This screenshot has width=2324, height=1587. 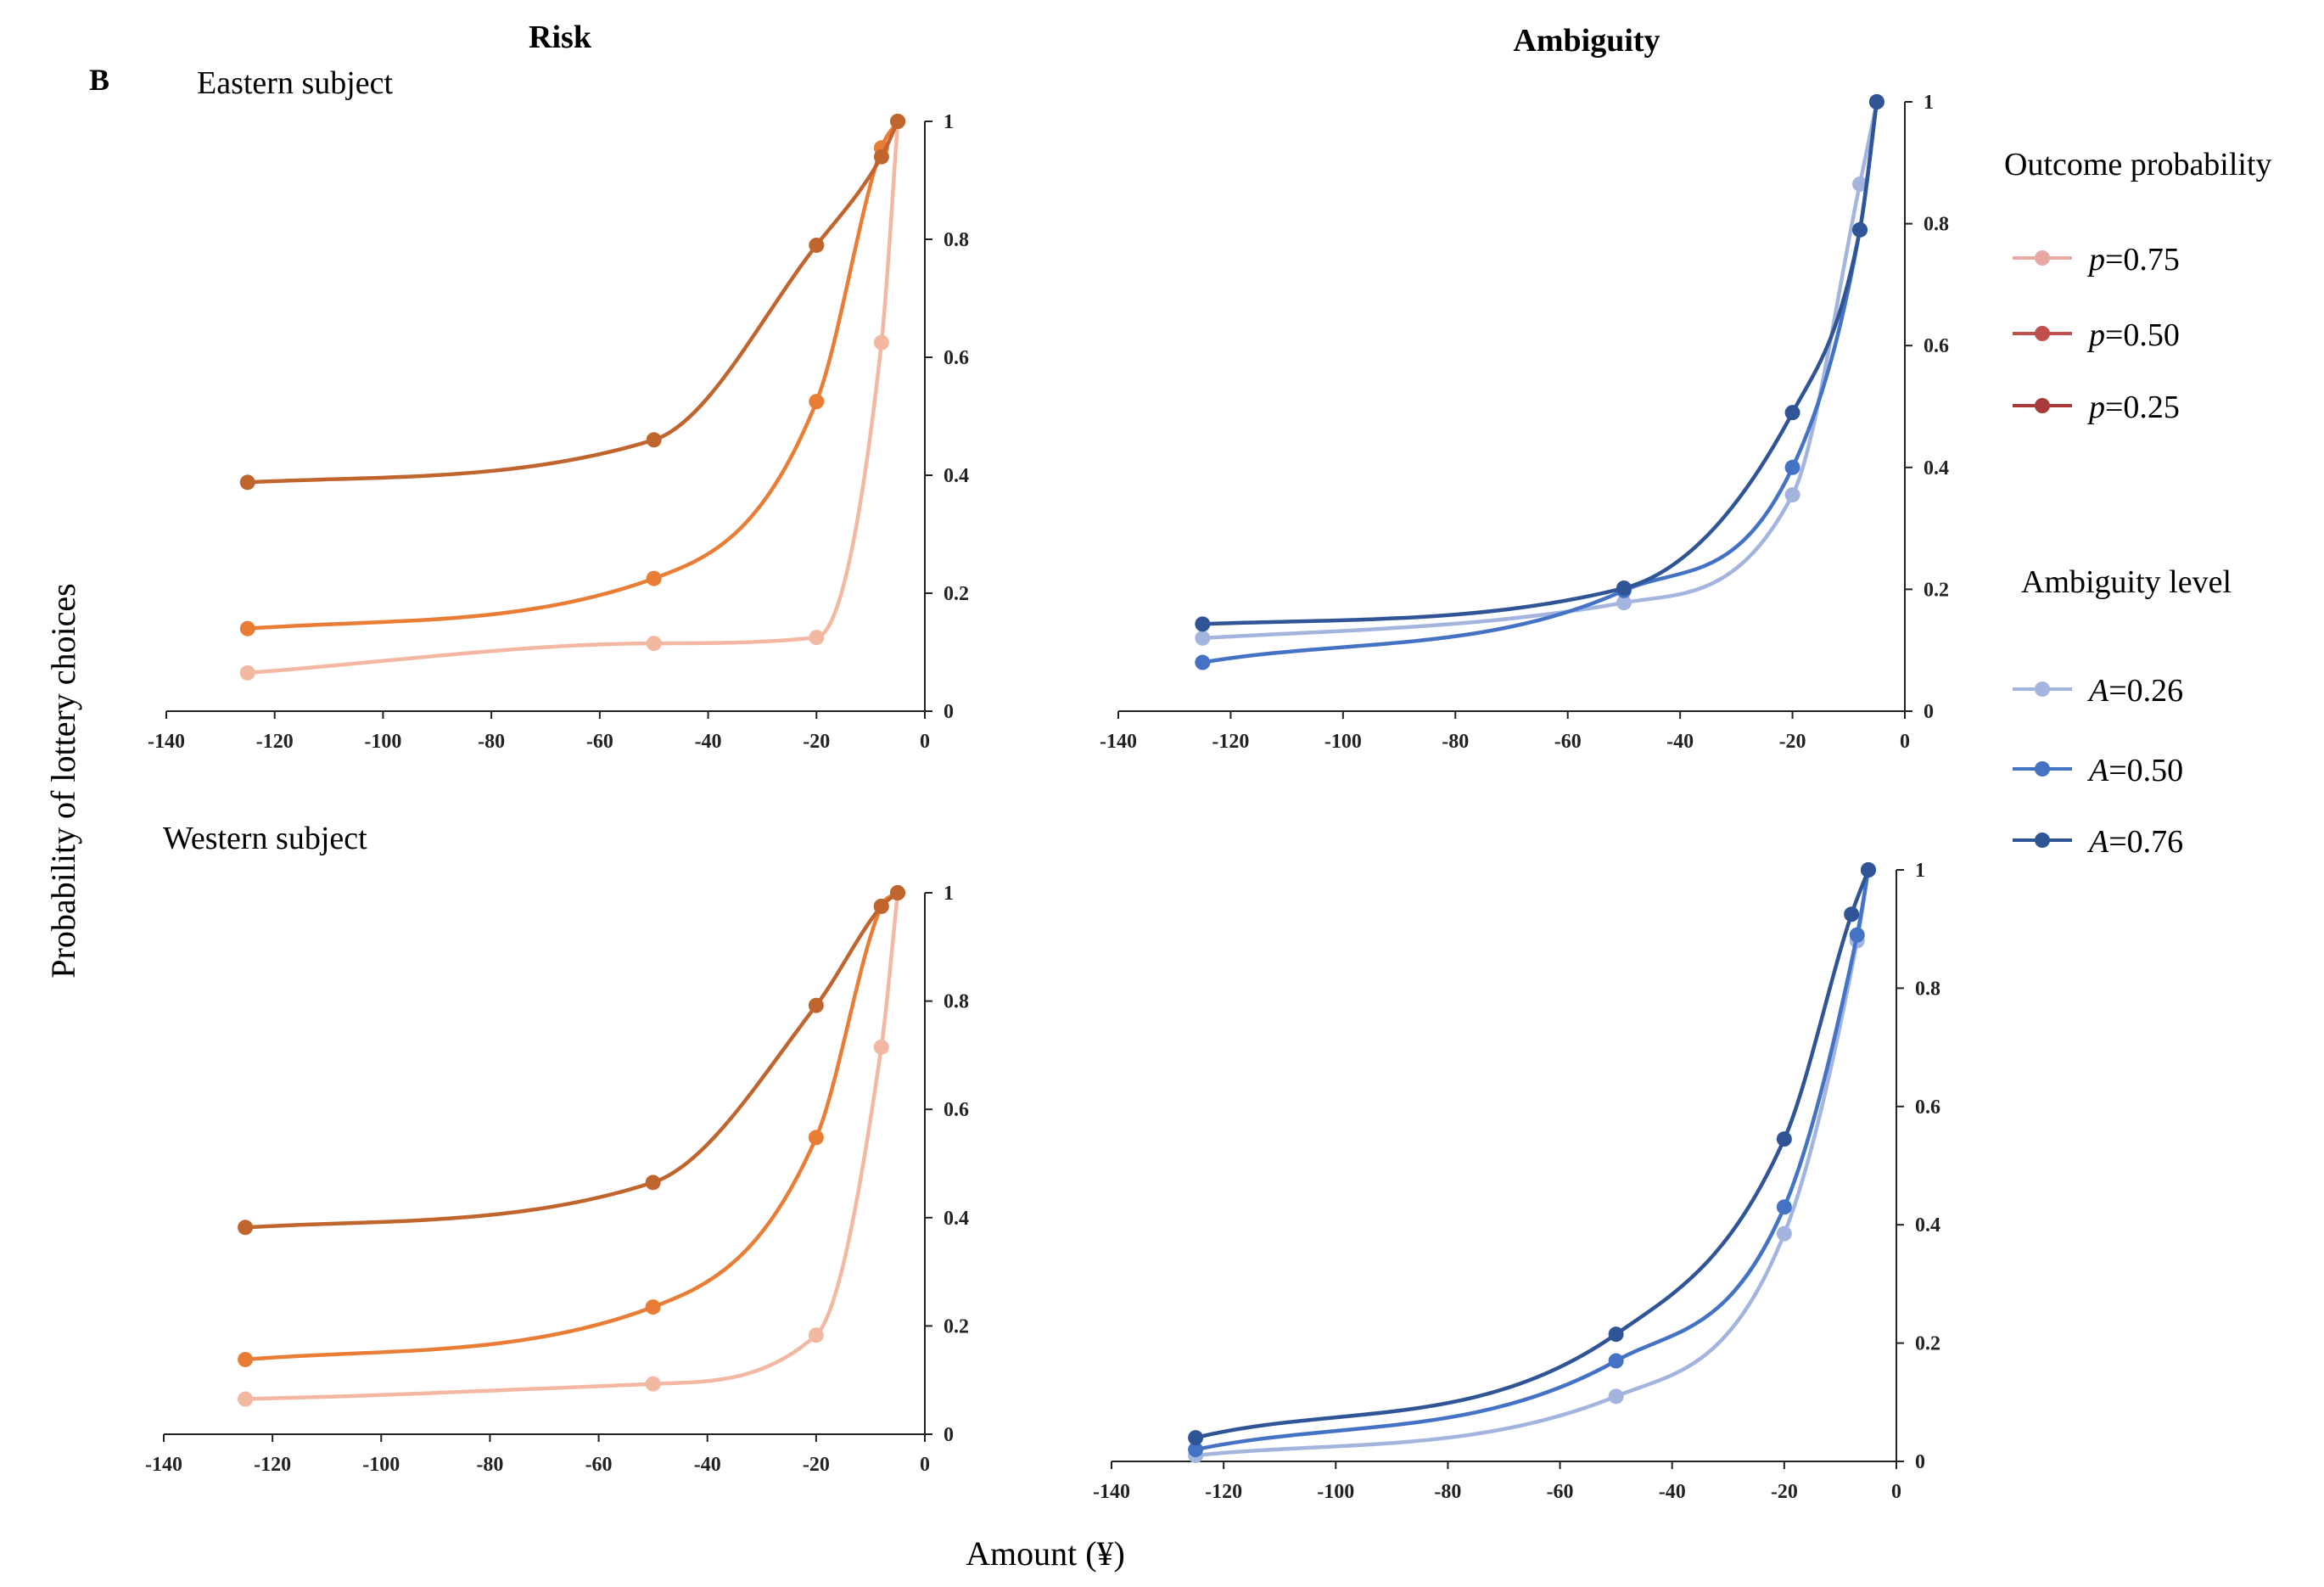 I want to click on legend-ambiguity-item-label: A=0.26, so click(x=2134, y=691).